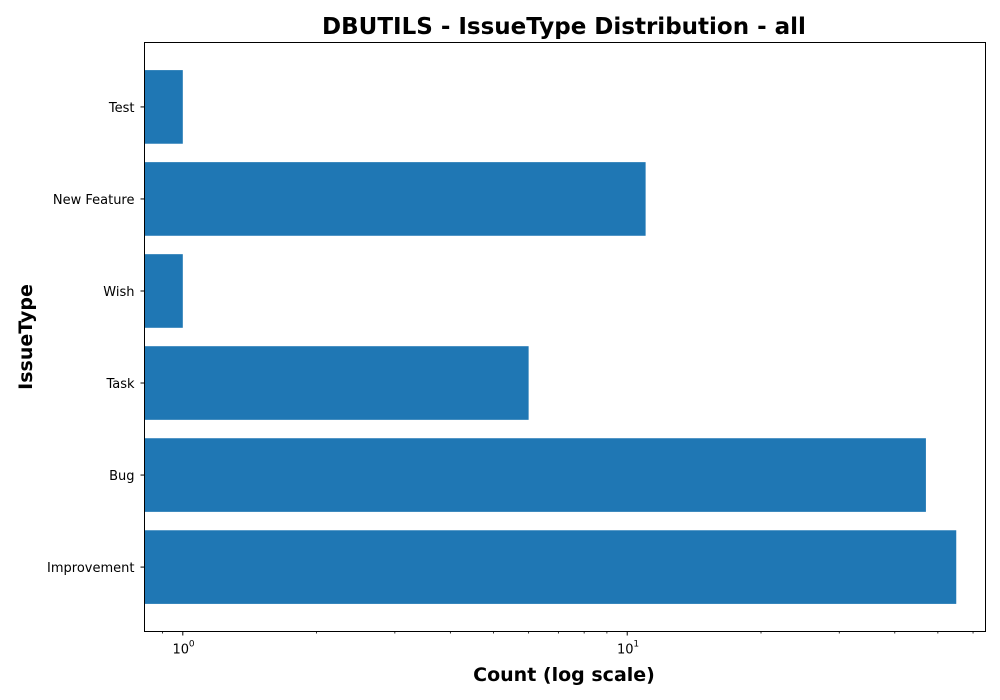 The image size is (1000, 700). I want to click on x-tick-label-exponent: 1, so click(636, 645).